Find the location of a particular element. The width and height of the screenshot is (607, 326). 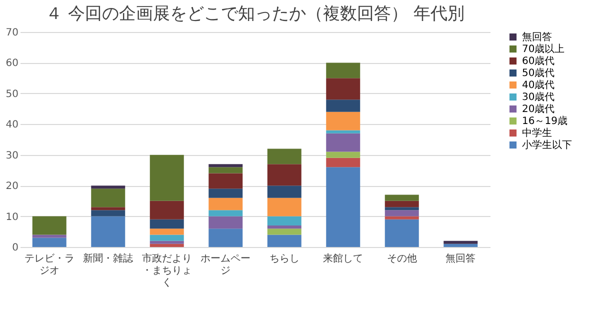

y-tick-label: 10 is located at coordinates (12, 217).